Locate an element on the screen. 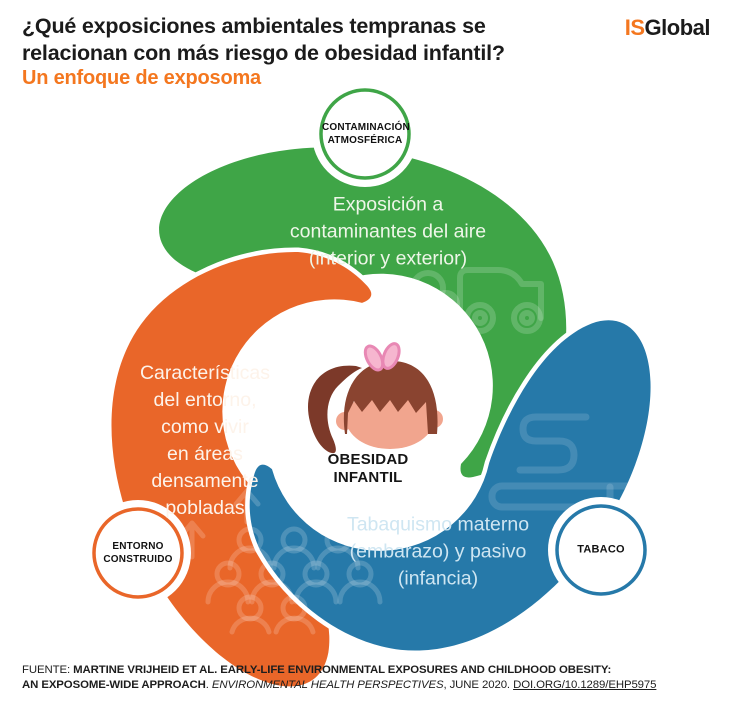 The image size is (730, 707). source-journal: ENVIRONMENTAL HEALTH PERSPECTIVES is located at coordinates (327, 685).